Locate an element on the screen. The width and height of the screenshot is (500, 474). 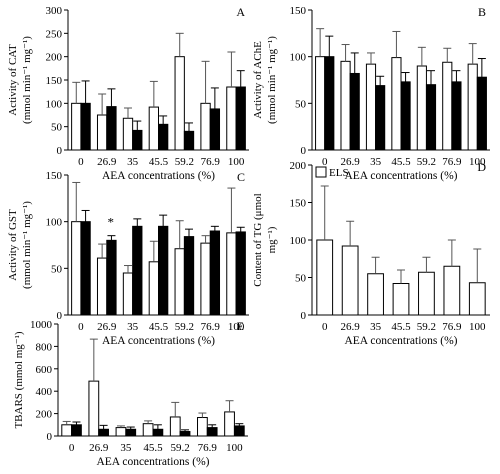
y-axis-label: Activity of GST (mmol min⁻¹ mg⁻¹) is located at coordinates (20, 245).